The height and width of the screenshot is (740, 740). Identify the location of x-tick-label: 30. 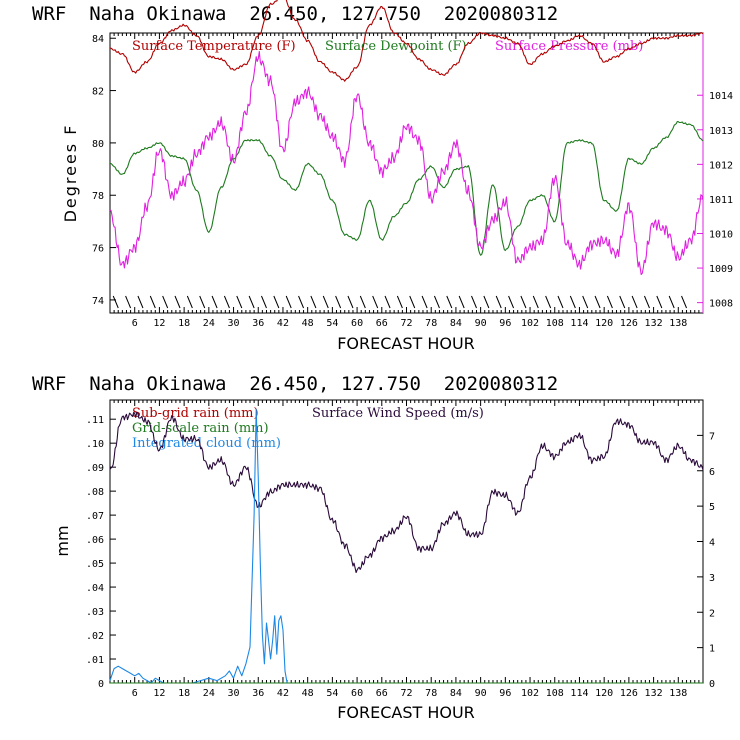
(234, 323).